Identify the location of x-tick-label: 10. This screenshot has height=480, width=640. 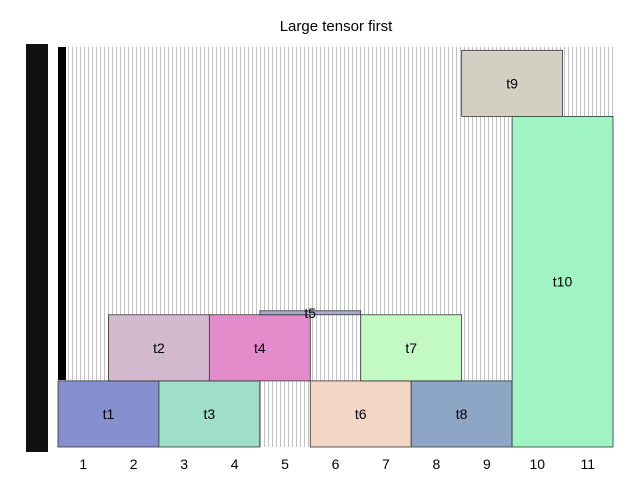
(538, 464).